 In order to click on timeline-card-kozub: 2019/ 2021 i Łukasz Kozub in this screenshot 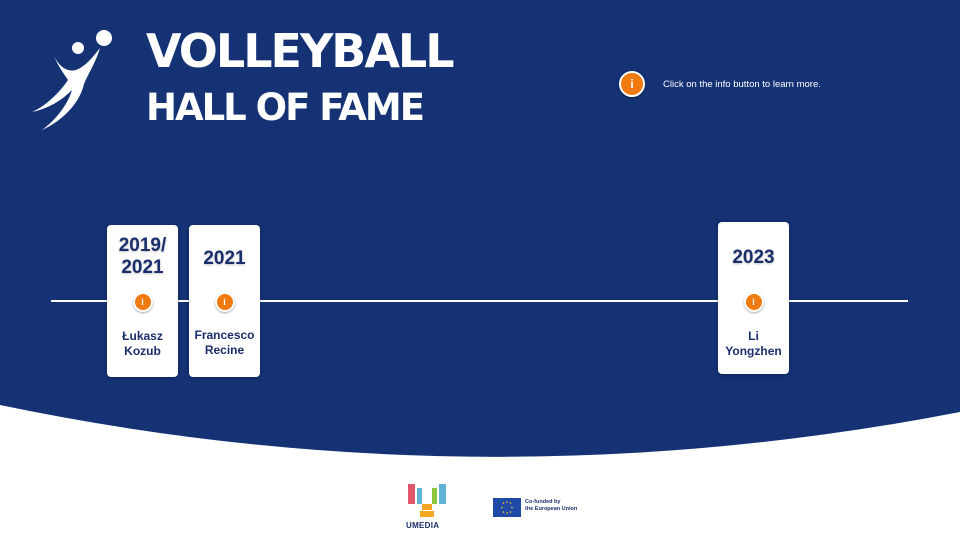, I will do `click(142, 301)`.